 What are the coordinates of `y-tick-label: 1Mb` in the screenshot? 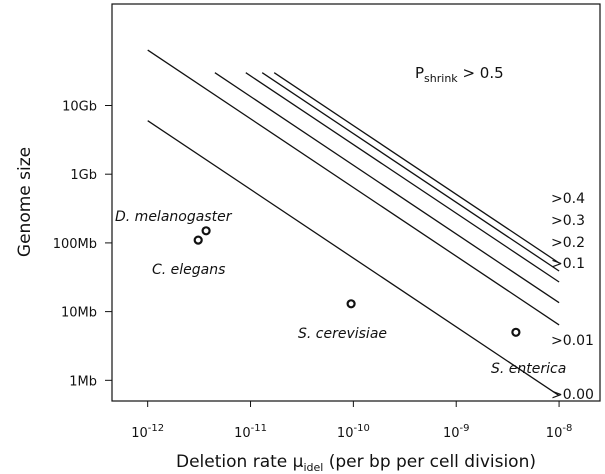 It's located at (83, 381).